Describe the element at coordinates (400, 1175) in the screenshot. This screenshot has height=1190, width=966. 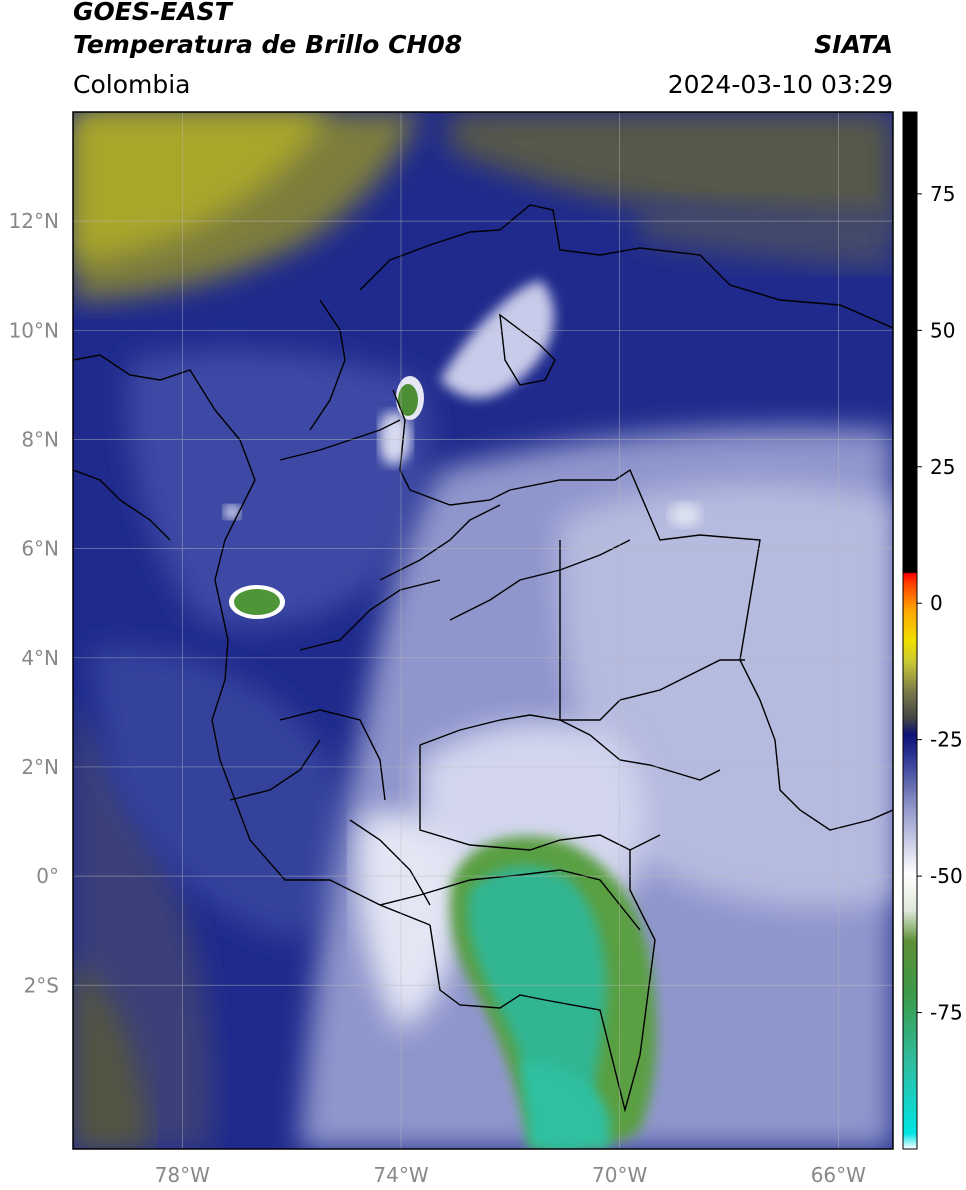
I see `lon-tick-label: 74°W` at that location.